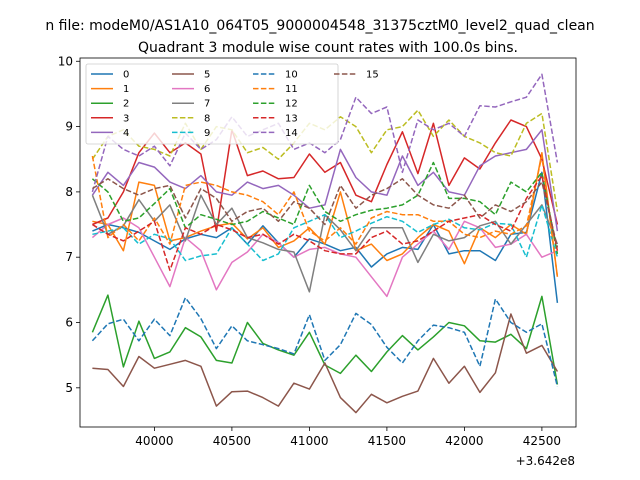  I want to click on x-tick-label: 42000, so click(464, 441).